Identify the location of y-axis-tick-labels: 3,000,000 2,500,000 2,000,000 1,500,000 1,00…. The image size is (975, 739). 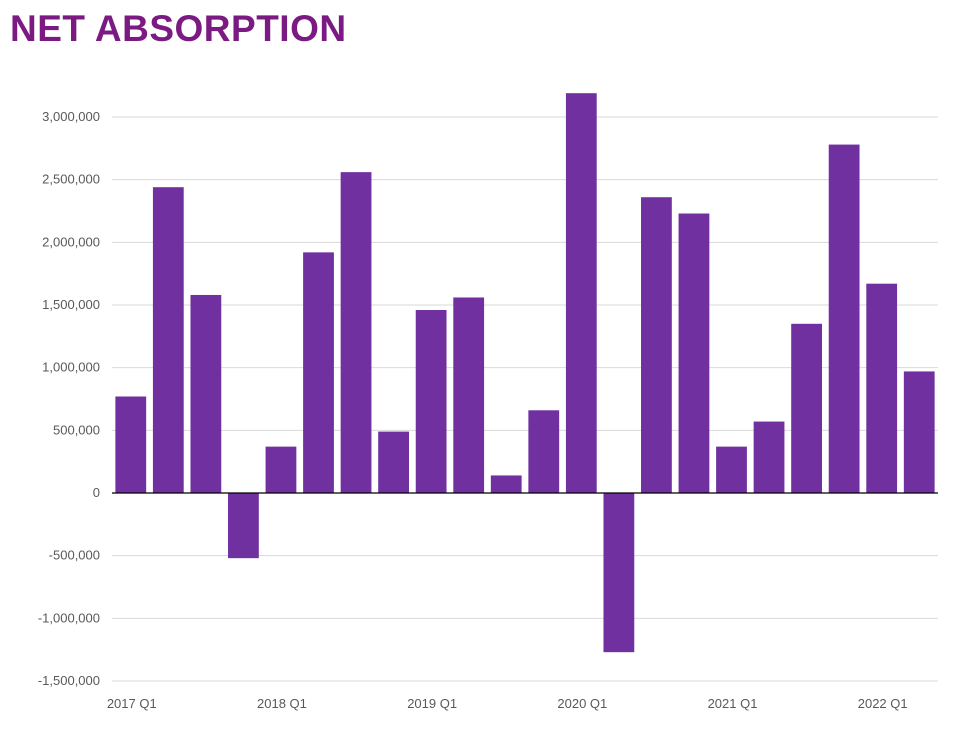
(69, 398).